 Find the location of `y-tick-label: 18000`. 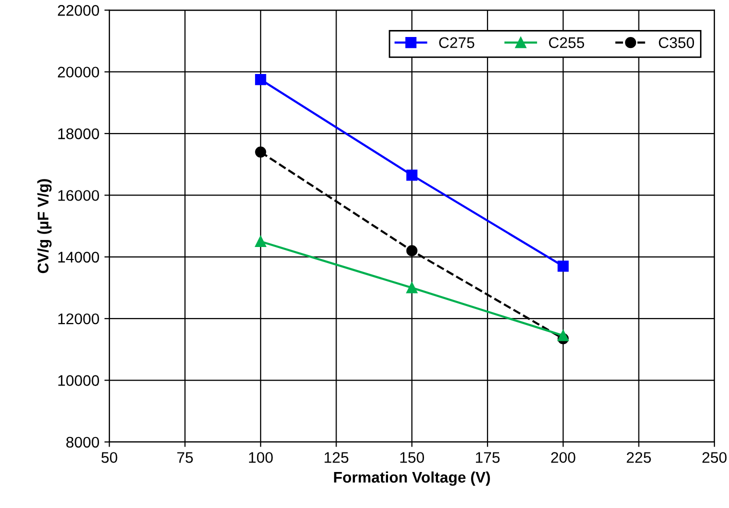

y-tick-label: 18000 is located at coordinates (79, 134).